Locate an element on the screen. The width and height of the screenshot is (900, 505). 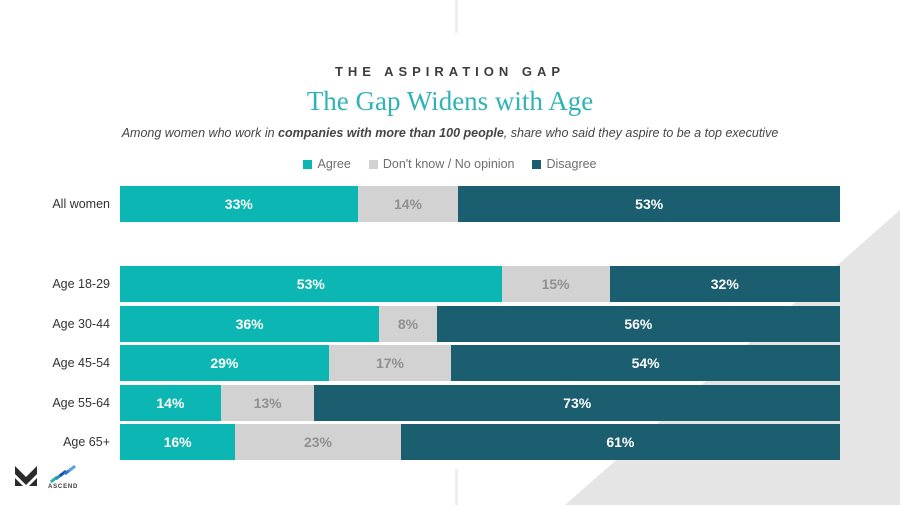
bar-segment: 33% is located at coordinates (239, 204).